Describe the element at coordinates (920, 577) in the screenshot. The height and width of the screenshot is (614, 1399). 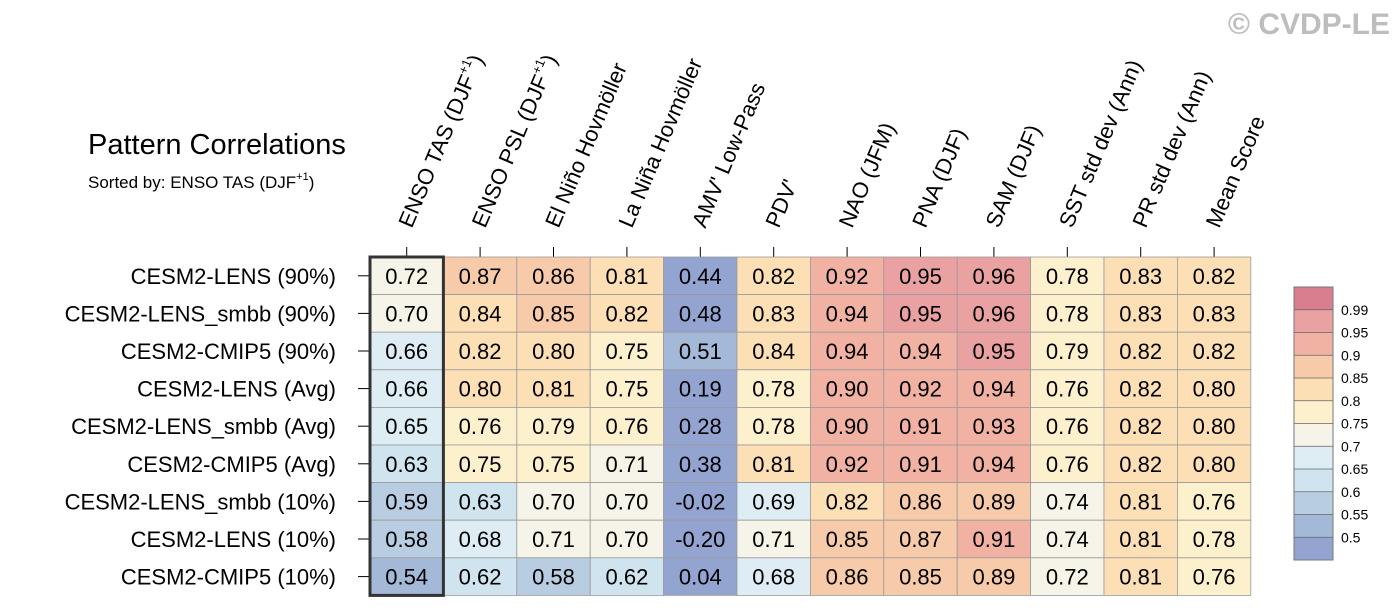
I see `cell-value: 0.85` at that location.